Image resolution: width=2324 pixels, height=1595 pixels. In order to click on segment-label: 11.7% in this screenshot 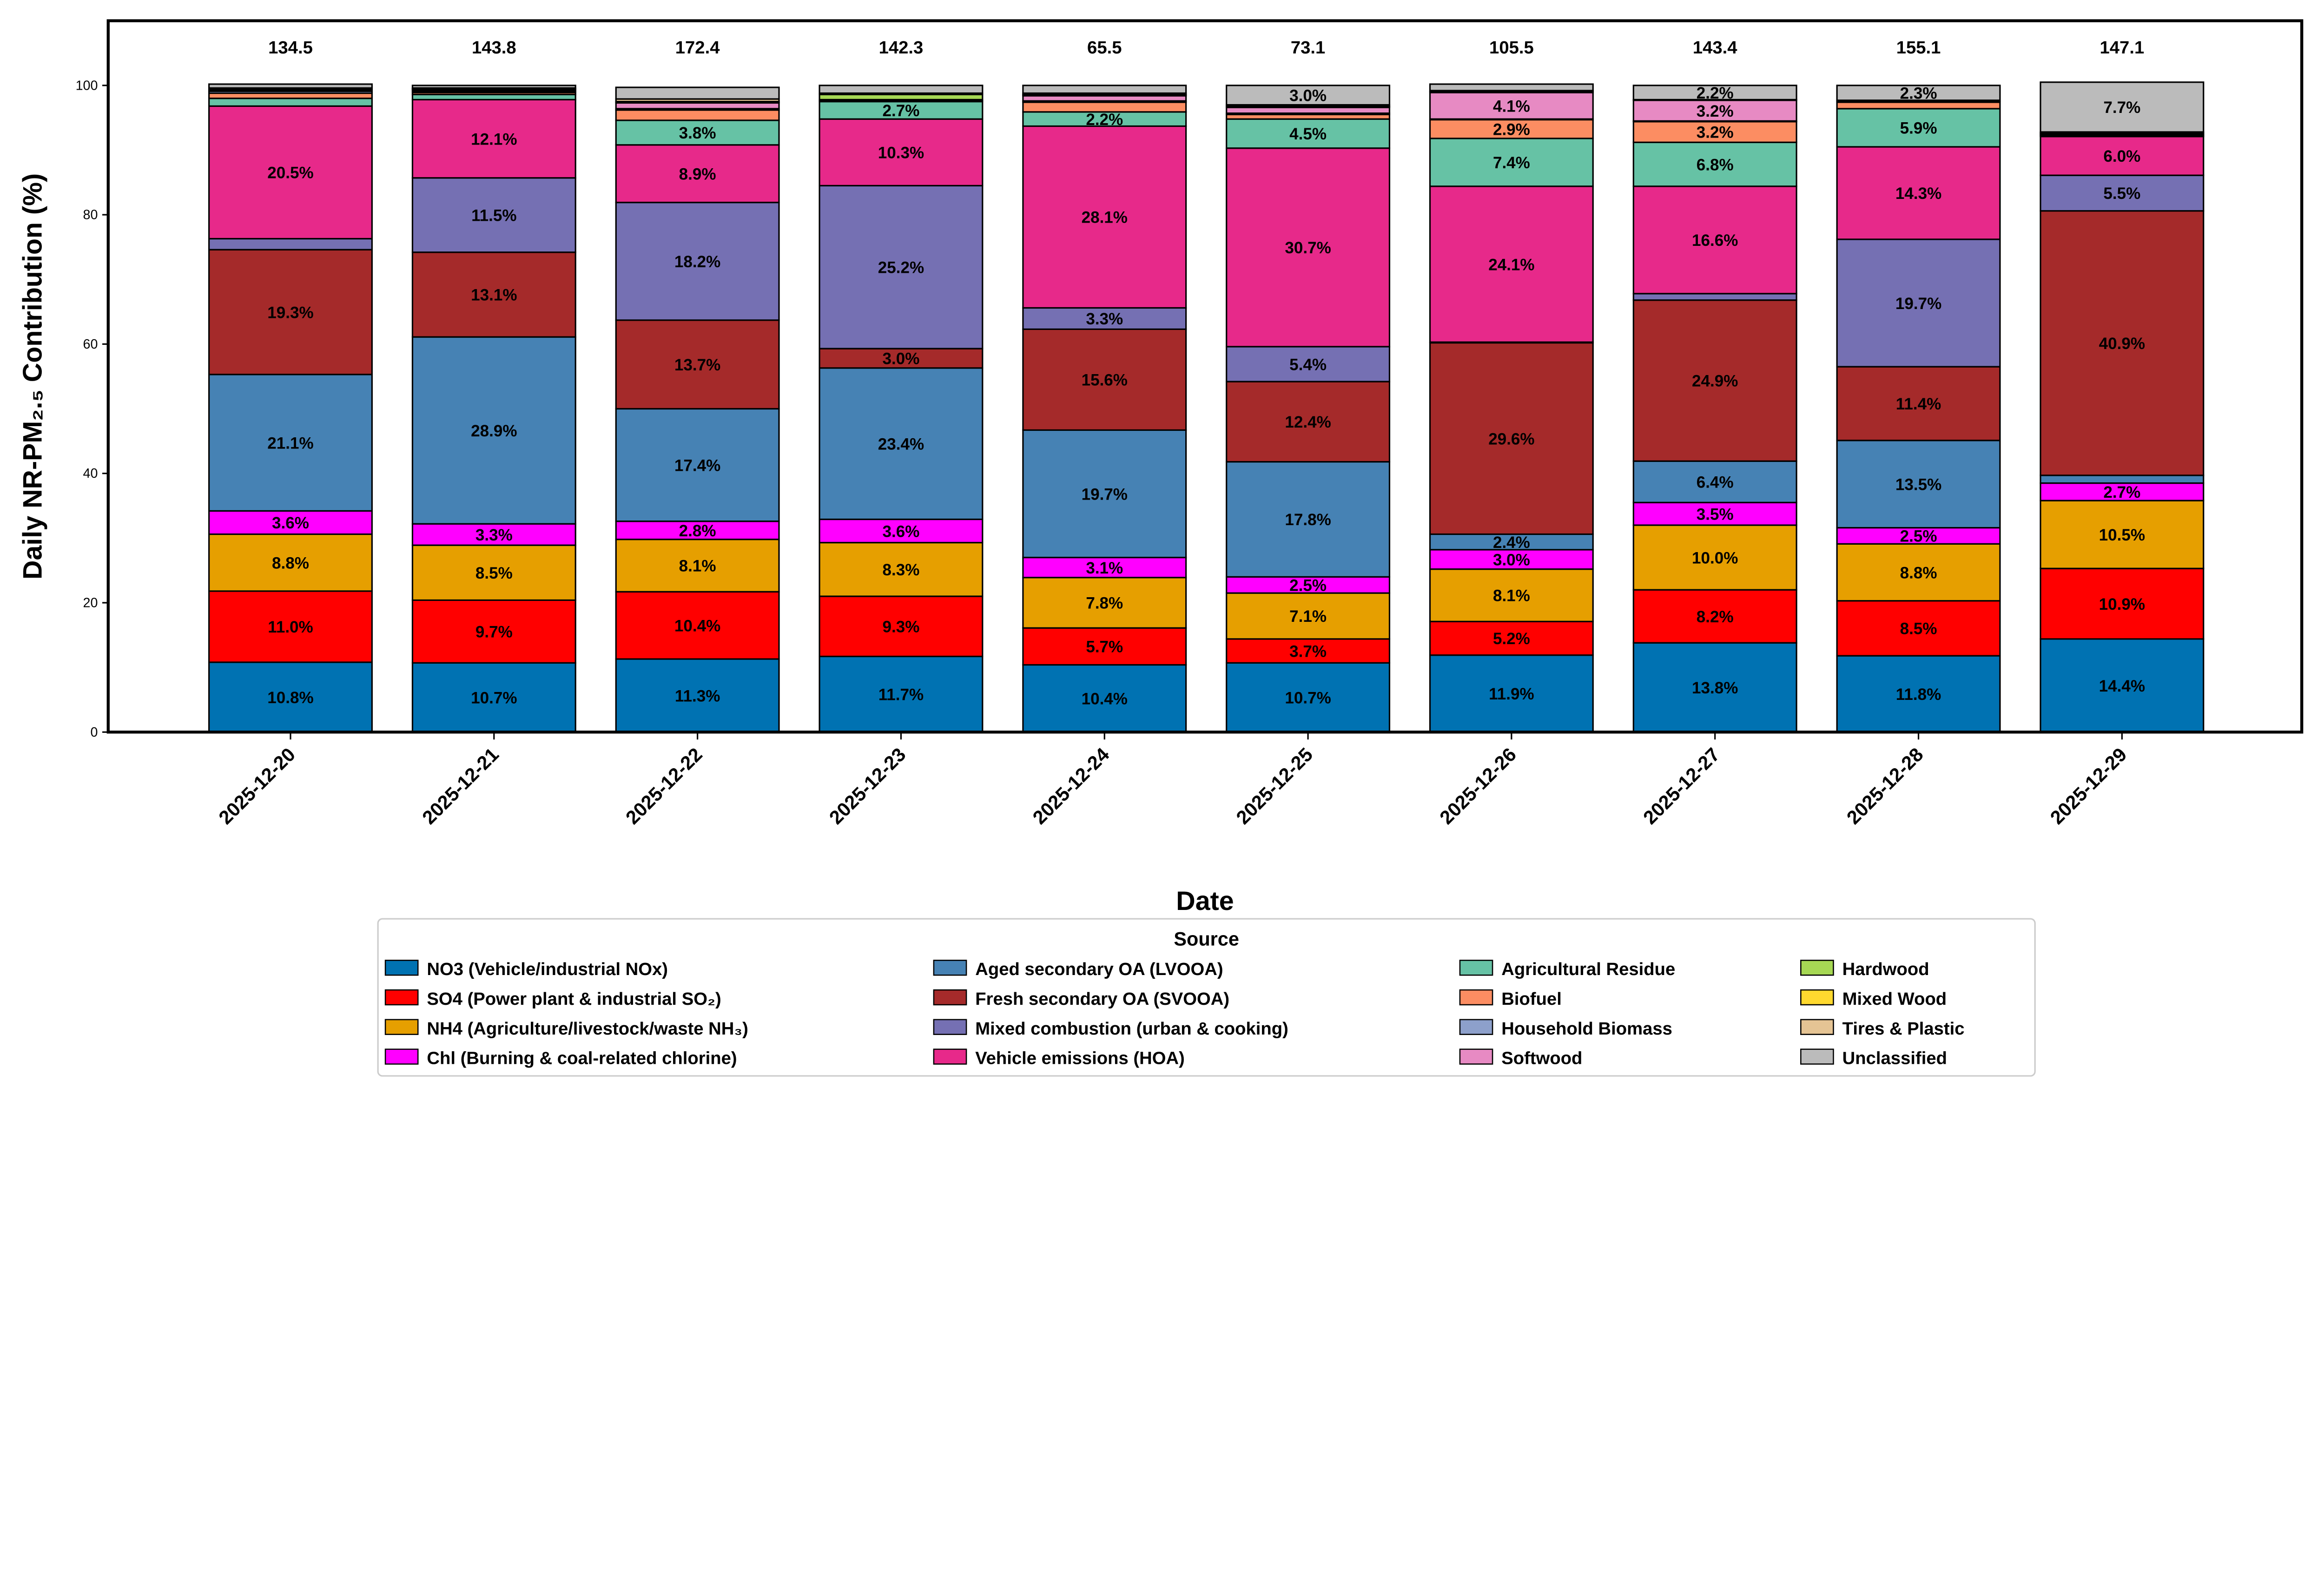, I will do `click(901, 695)`.